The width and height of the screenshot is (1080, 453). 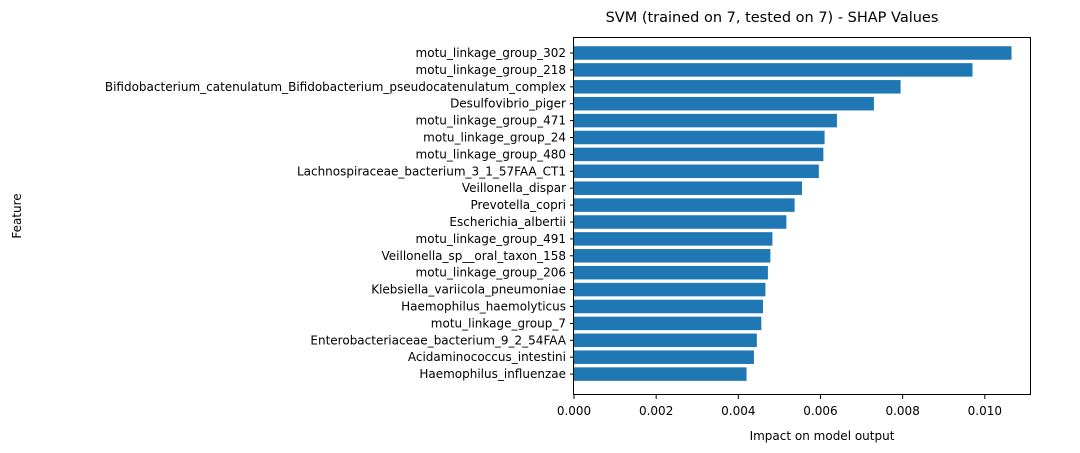 I want to click on x-tick-label: 0.000, so click(x=574, y=411).